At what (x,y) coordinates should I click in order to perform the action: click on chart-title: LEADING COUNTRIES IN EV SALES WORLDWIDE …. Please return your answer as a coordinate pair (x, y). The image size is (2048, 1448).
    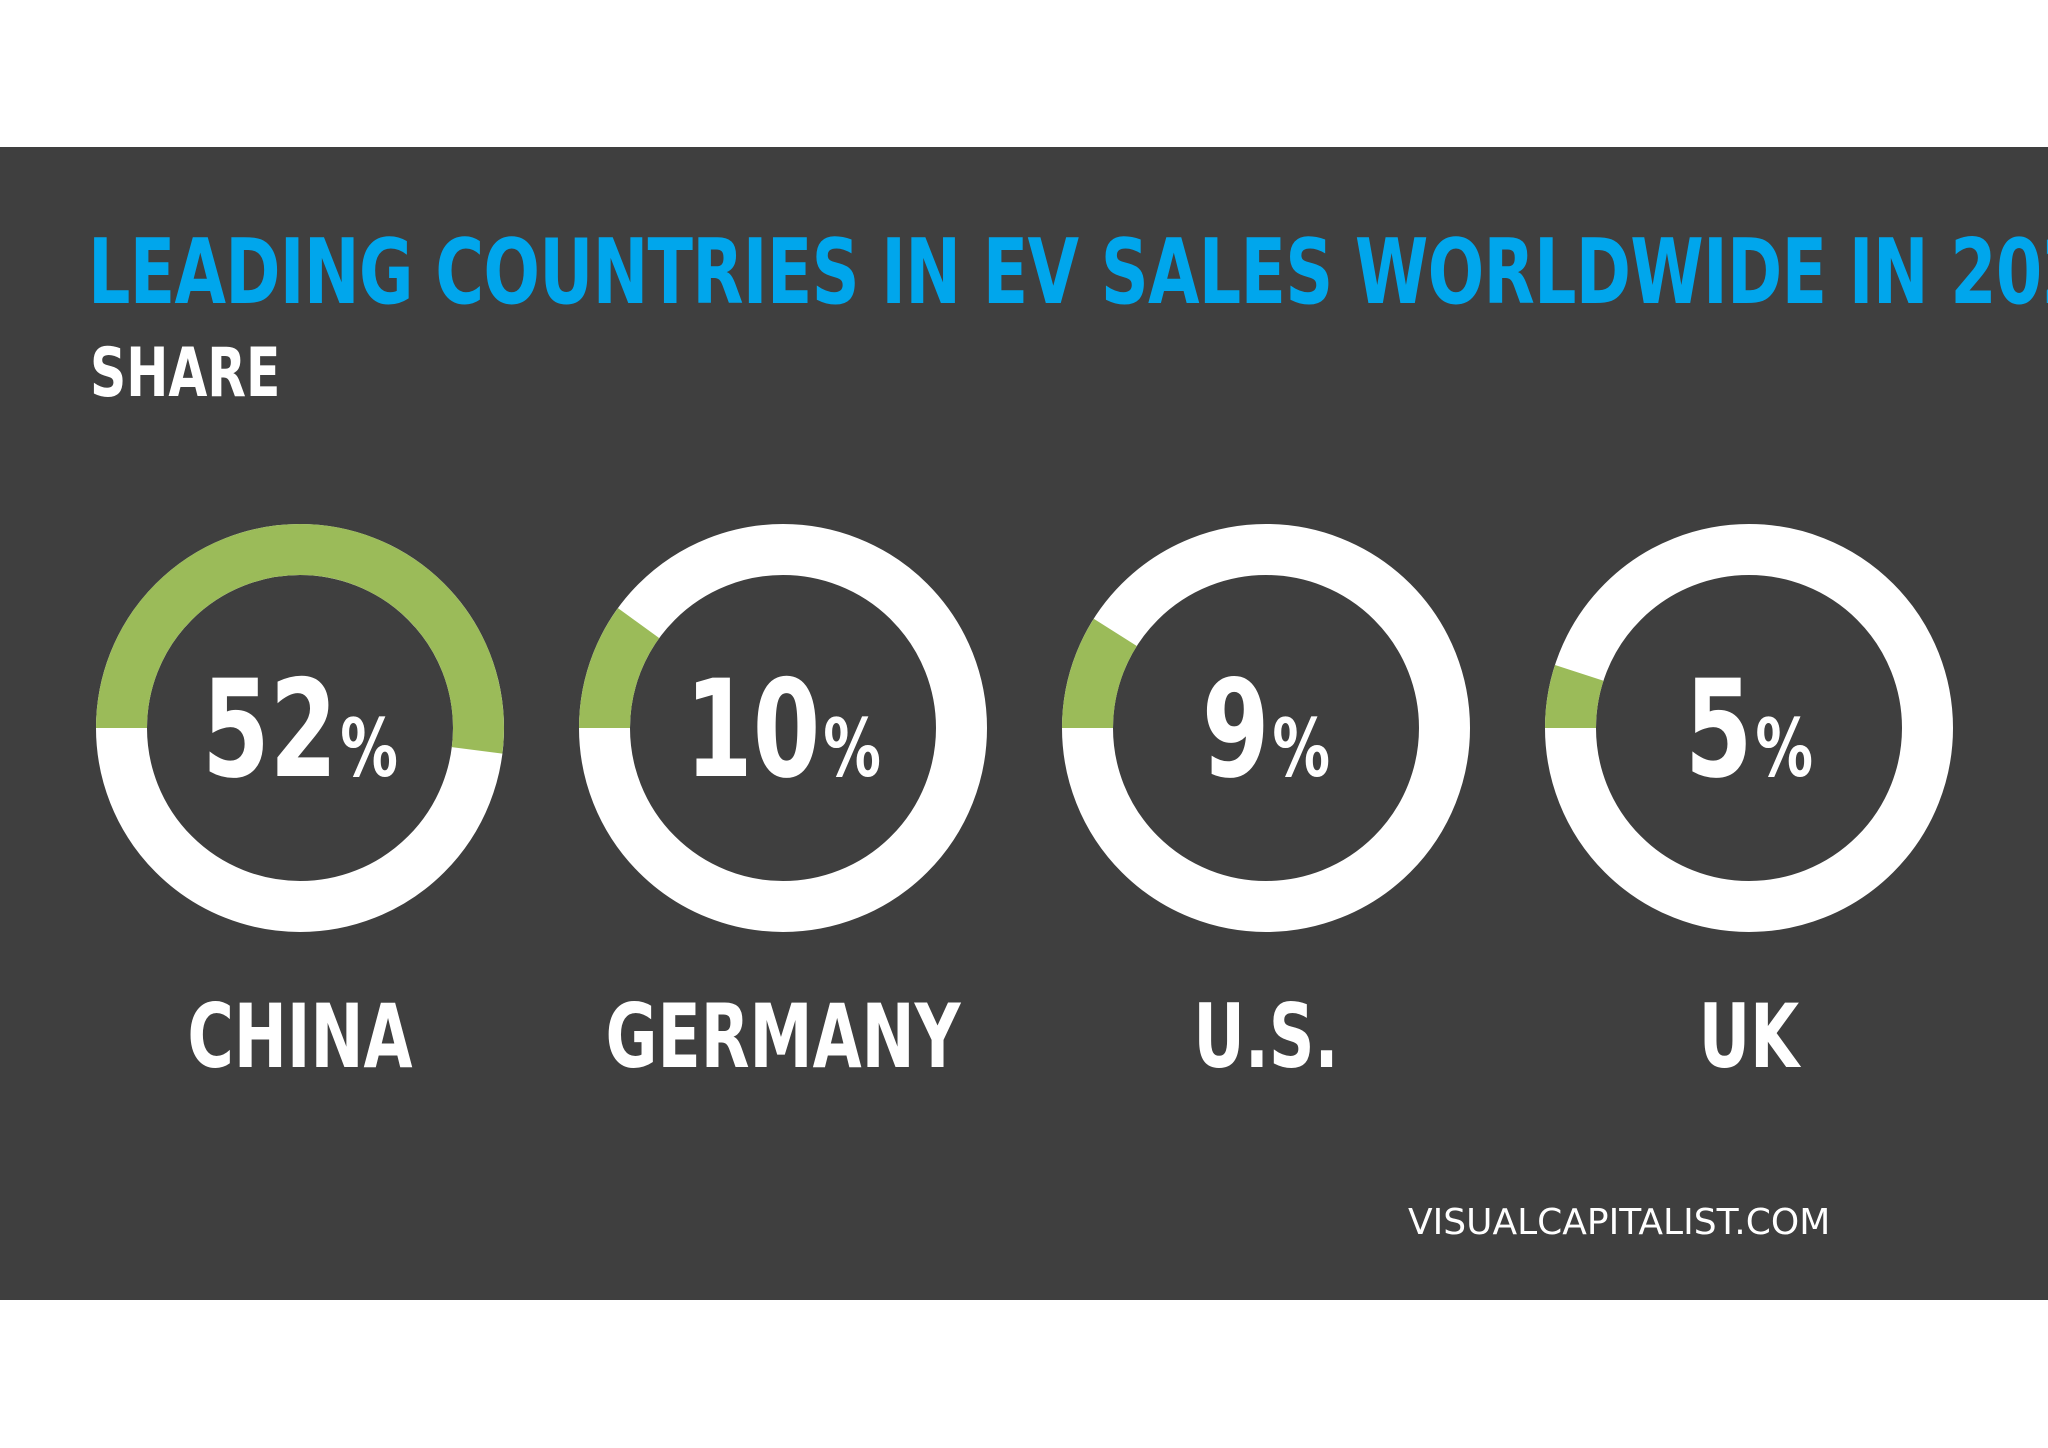
    Looking at the image, I should click on (1068, 272).